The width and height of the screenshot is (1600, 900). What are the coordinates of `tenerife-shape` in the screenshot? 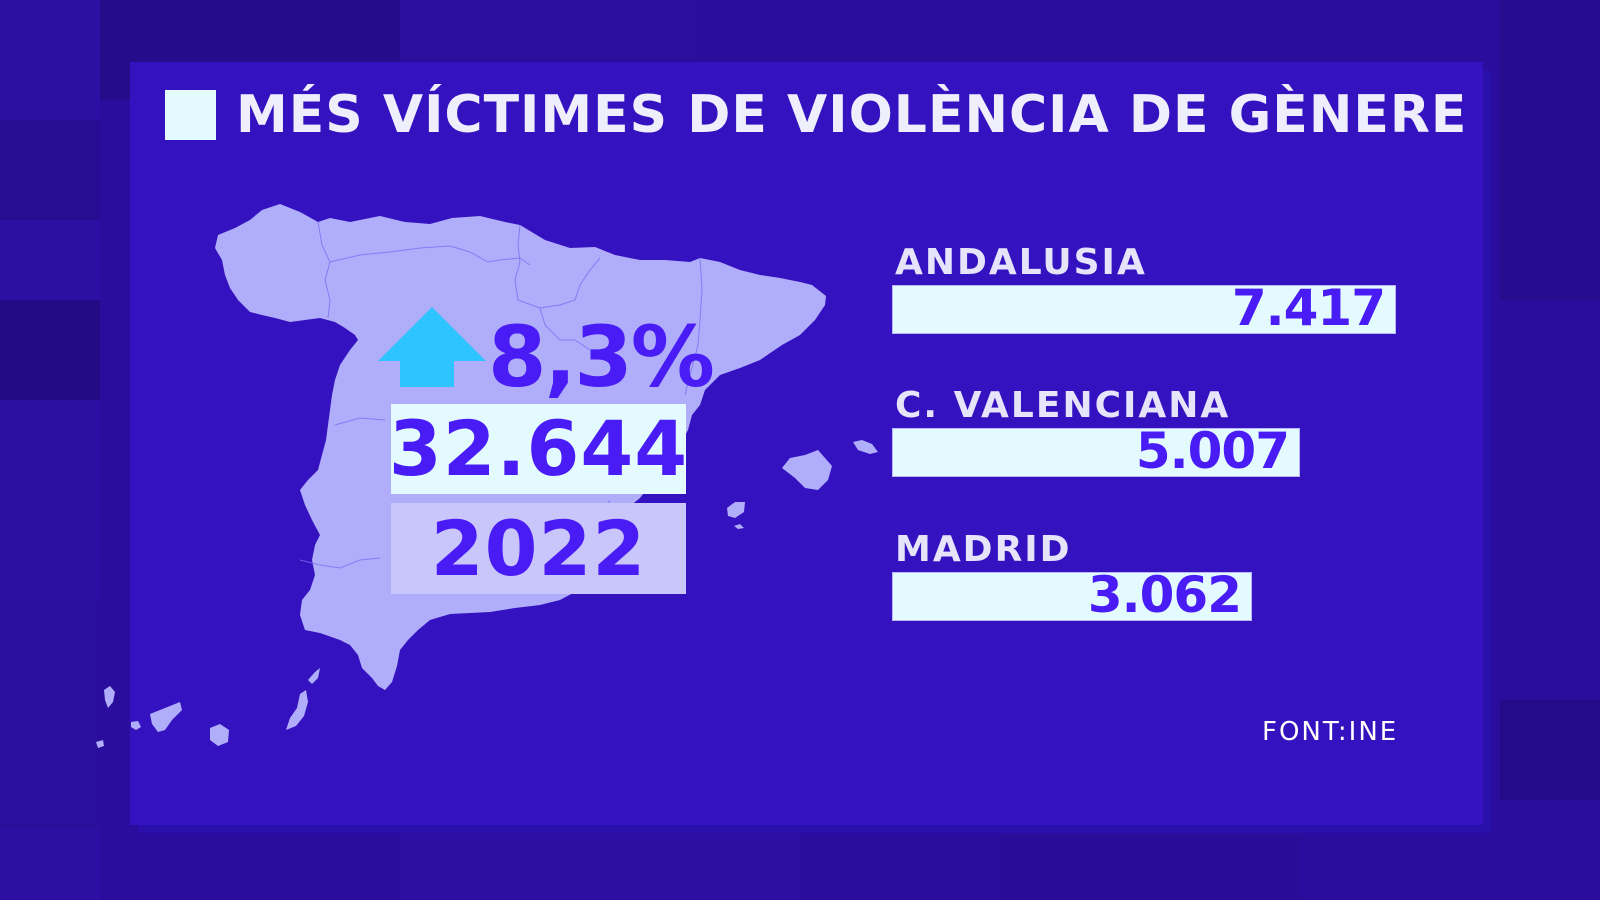 It's located at (166, 717).